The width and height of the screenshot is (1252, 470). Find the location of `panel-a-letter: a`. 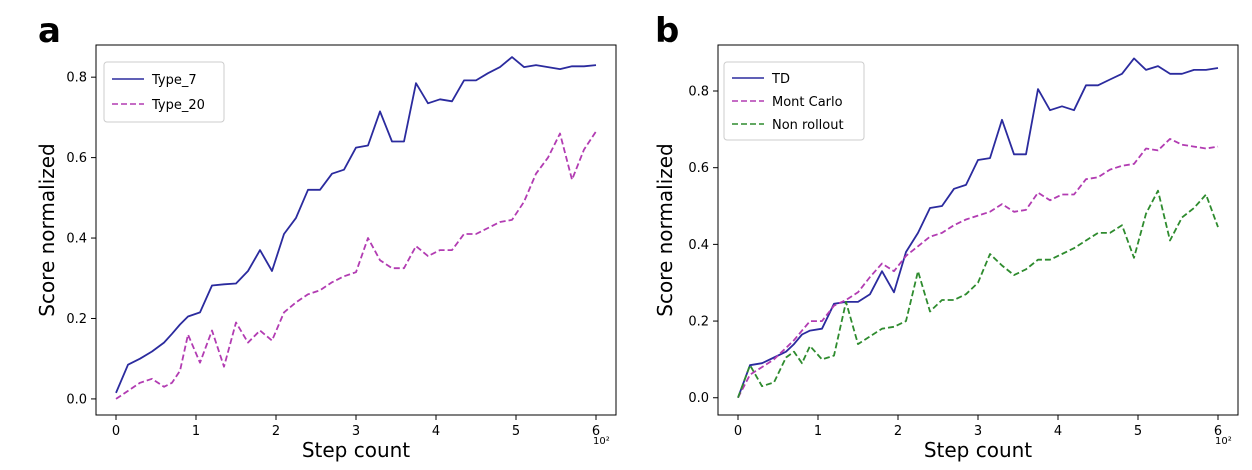

panel-a-letter: a is located at coordinates (49, 31).